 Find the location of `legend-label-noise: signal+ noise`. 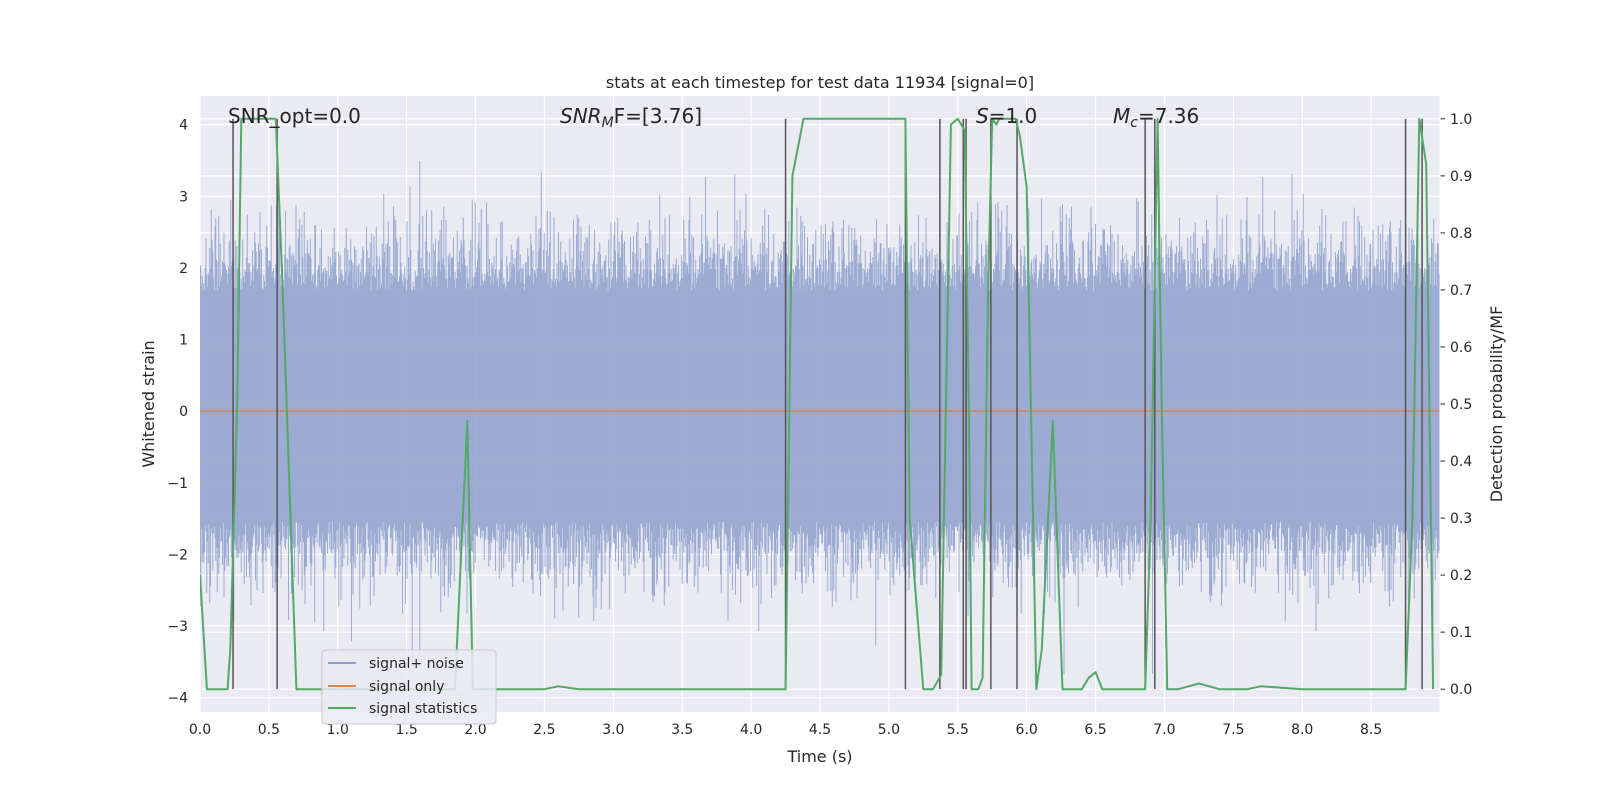

legend-label-noise: signal+ noise is located at coordinates (416, 664).